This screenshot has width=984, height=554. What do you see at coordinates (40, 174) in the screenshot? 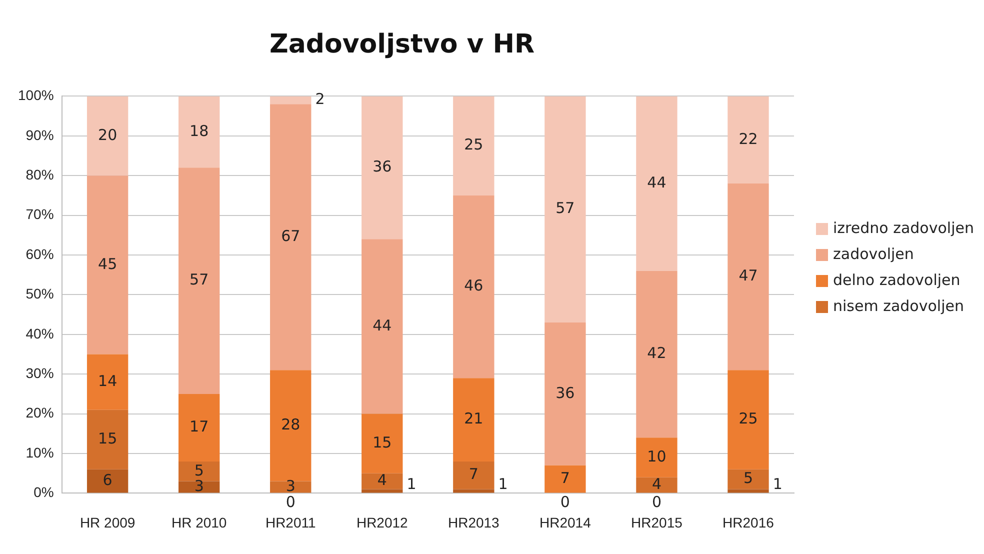
I see `y-tick-label: 80%` at bounding box center [40, 174].